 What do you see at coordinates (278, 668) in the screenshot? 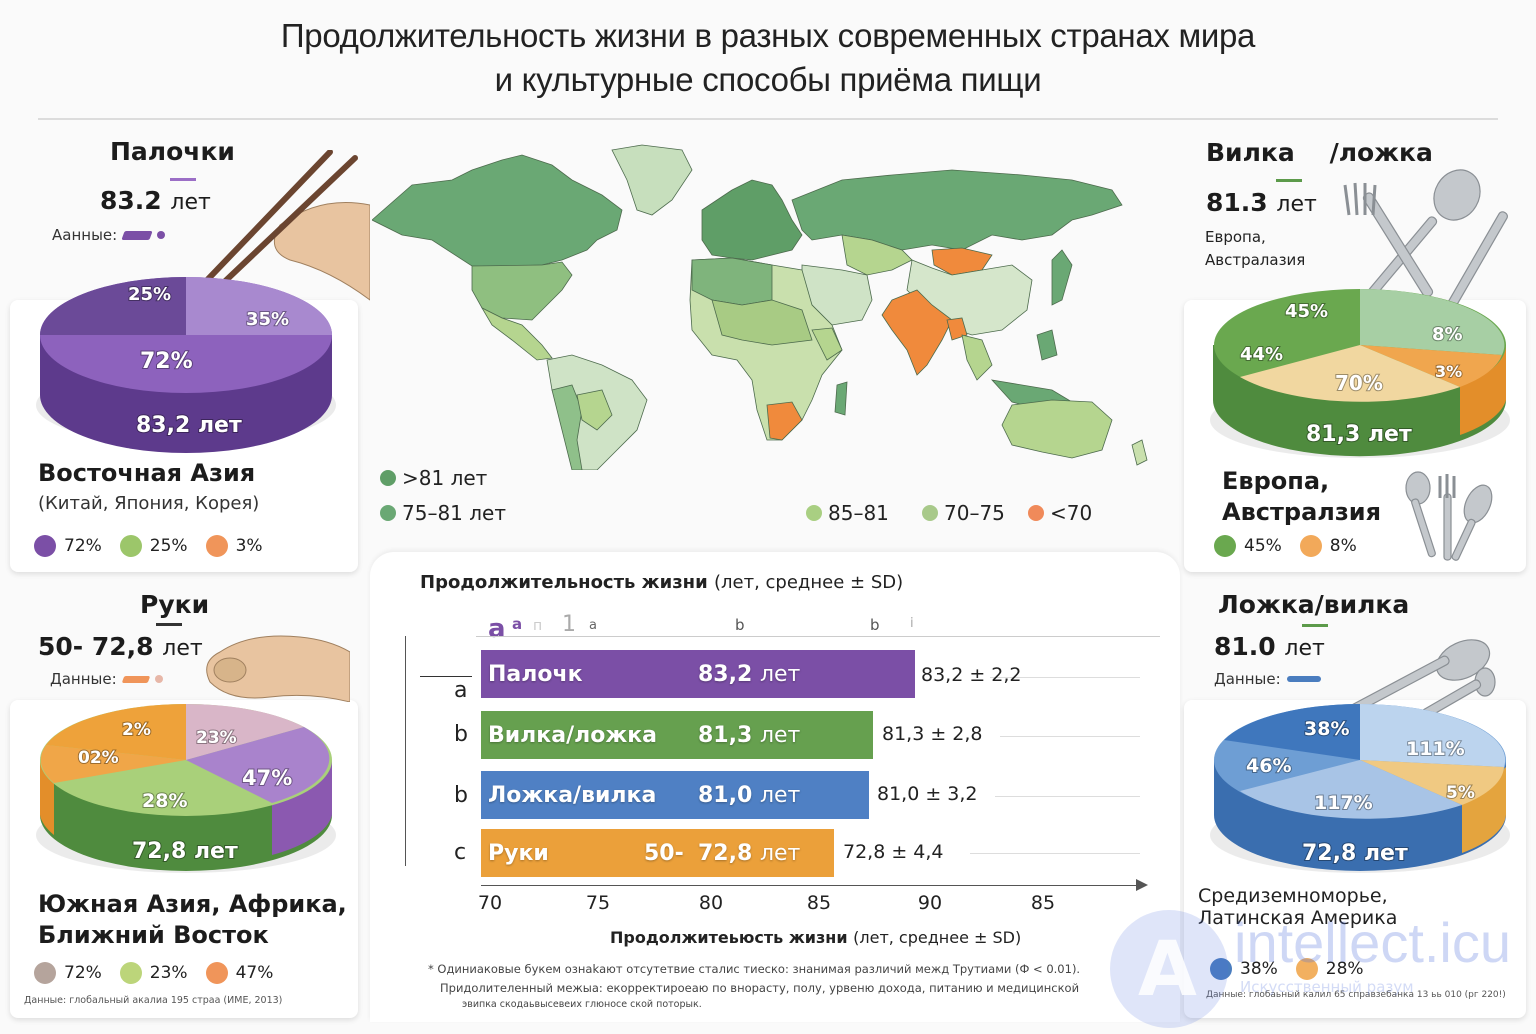
I see `hand-icon` at bounding box center [278, 668].